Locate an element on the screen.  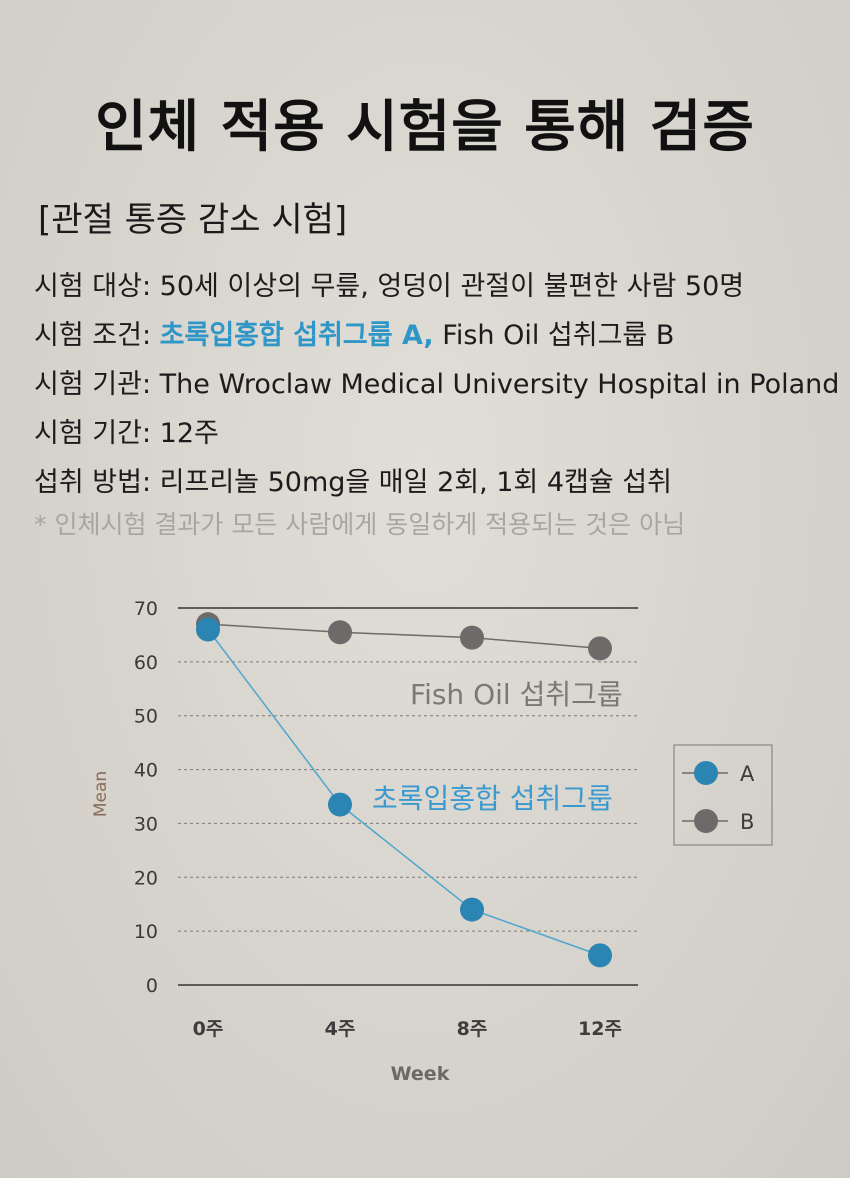
legend-label-A: A is located at coordinates (747, 774).